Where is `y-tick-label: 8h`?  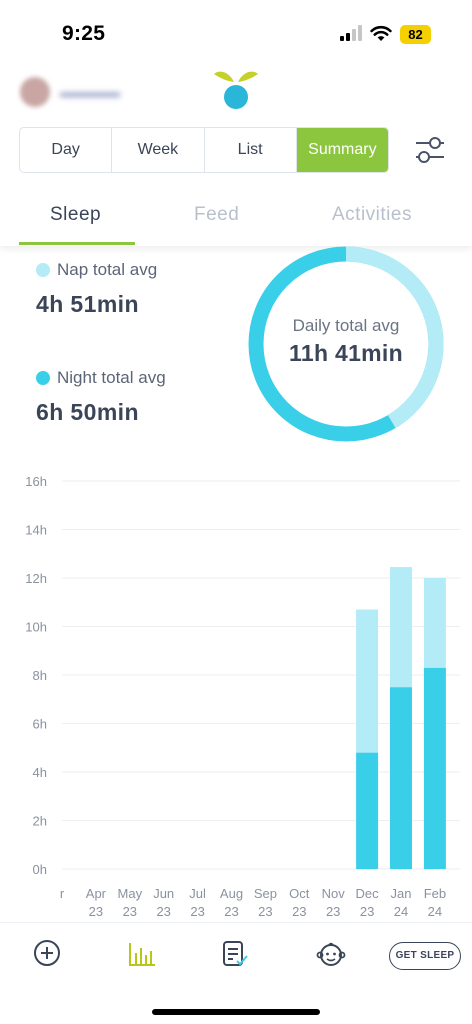
y-tick-label: 8h is located at coordinates (40, 675).